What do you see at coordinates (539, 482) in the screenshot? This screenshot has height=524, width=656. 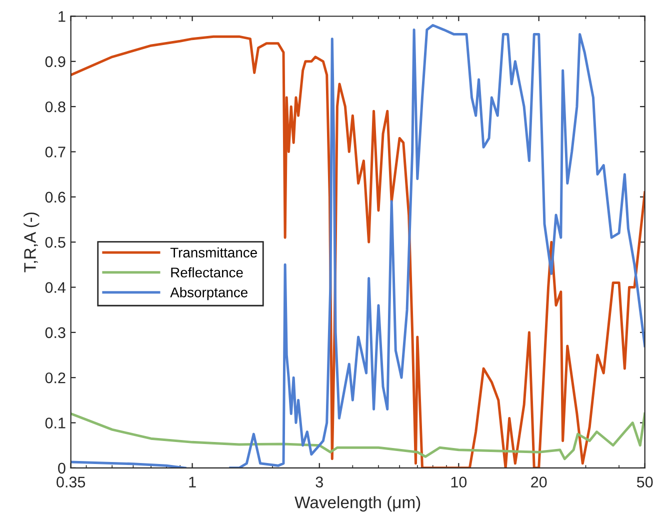 I see `x-tick-label: 20` at bounding box center [539, 482].